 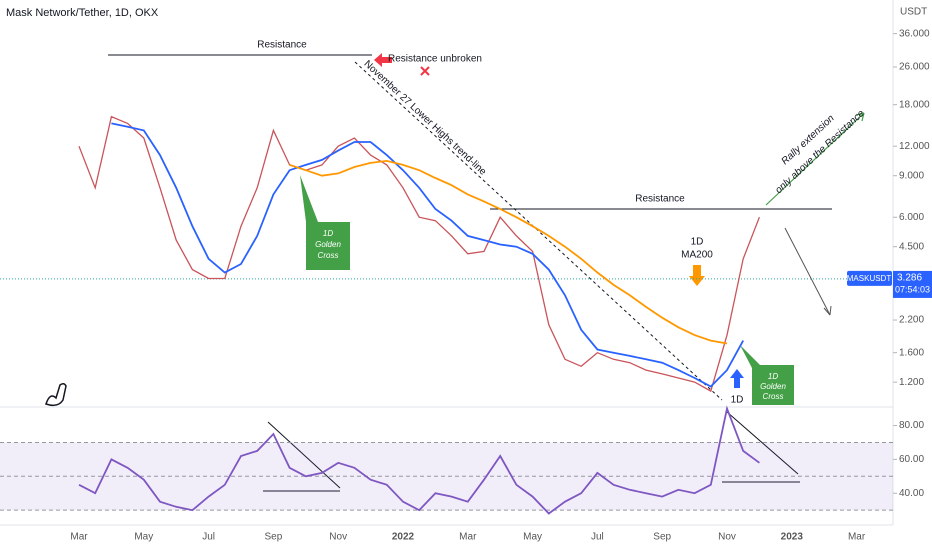 What do you see at coordinates (914, 67) in the screenshot?
I see `y-tick-label: 26.000` at bounding box center [914, 67].